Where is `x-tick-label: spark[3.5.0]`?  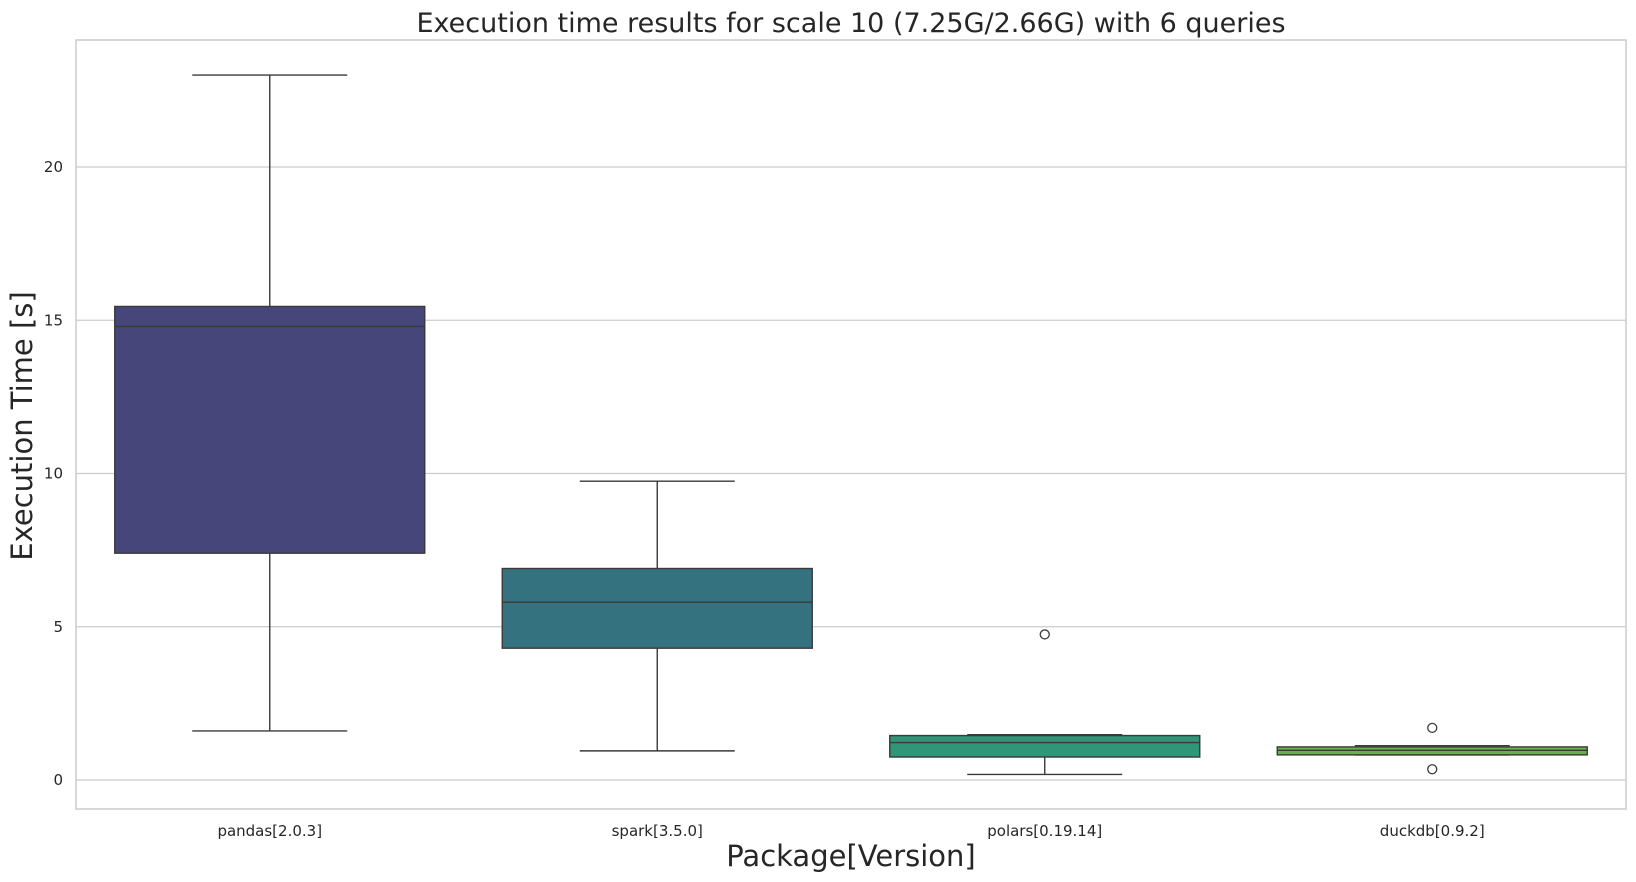 x-tick-label: spark[3.5.0] is located at coordinates (657, 831).